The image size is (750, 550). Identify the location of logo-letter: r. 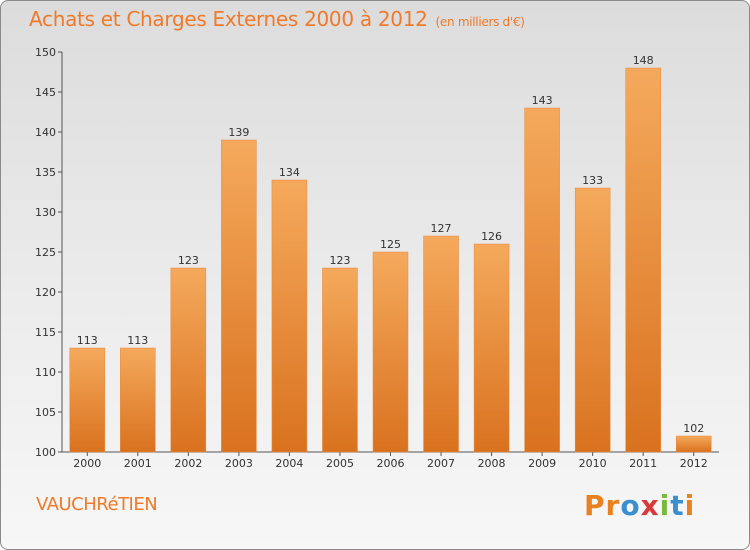
(613, 505).